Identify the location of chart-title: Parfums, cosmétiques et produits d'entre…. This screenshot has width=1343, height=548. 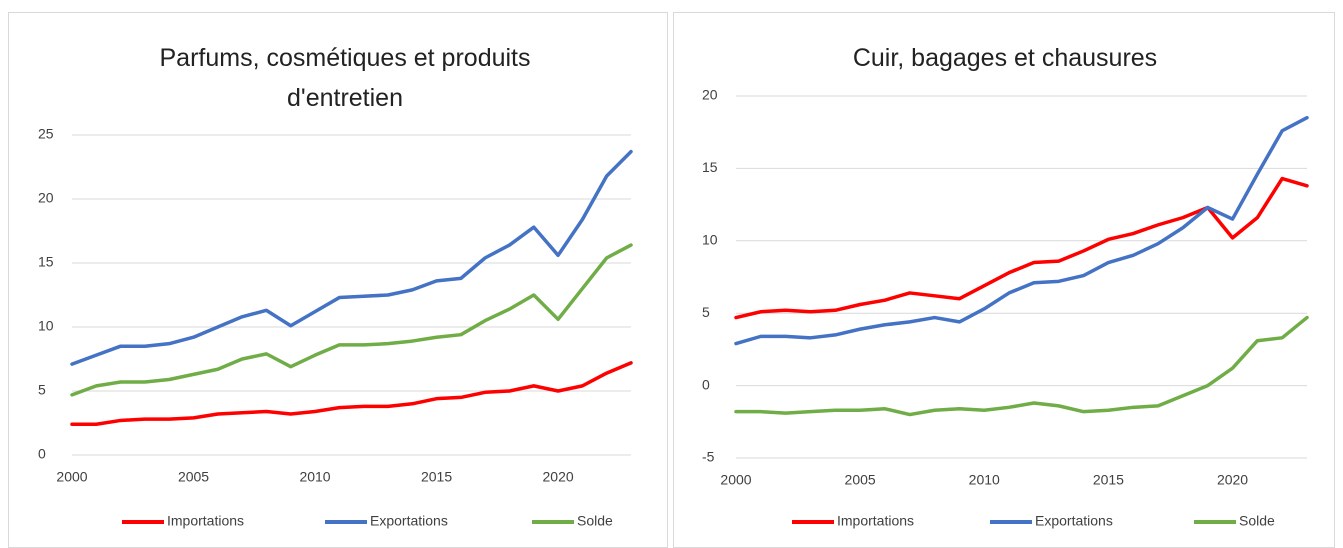
(345, 78).